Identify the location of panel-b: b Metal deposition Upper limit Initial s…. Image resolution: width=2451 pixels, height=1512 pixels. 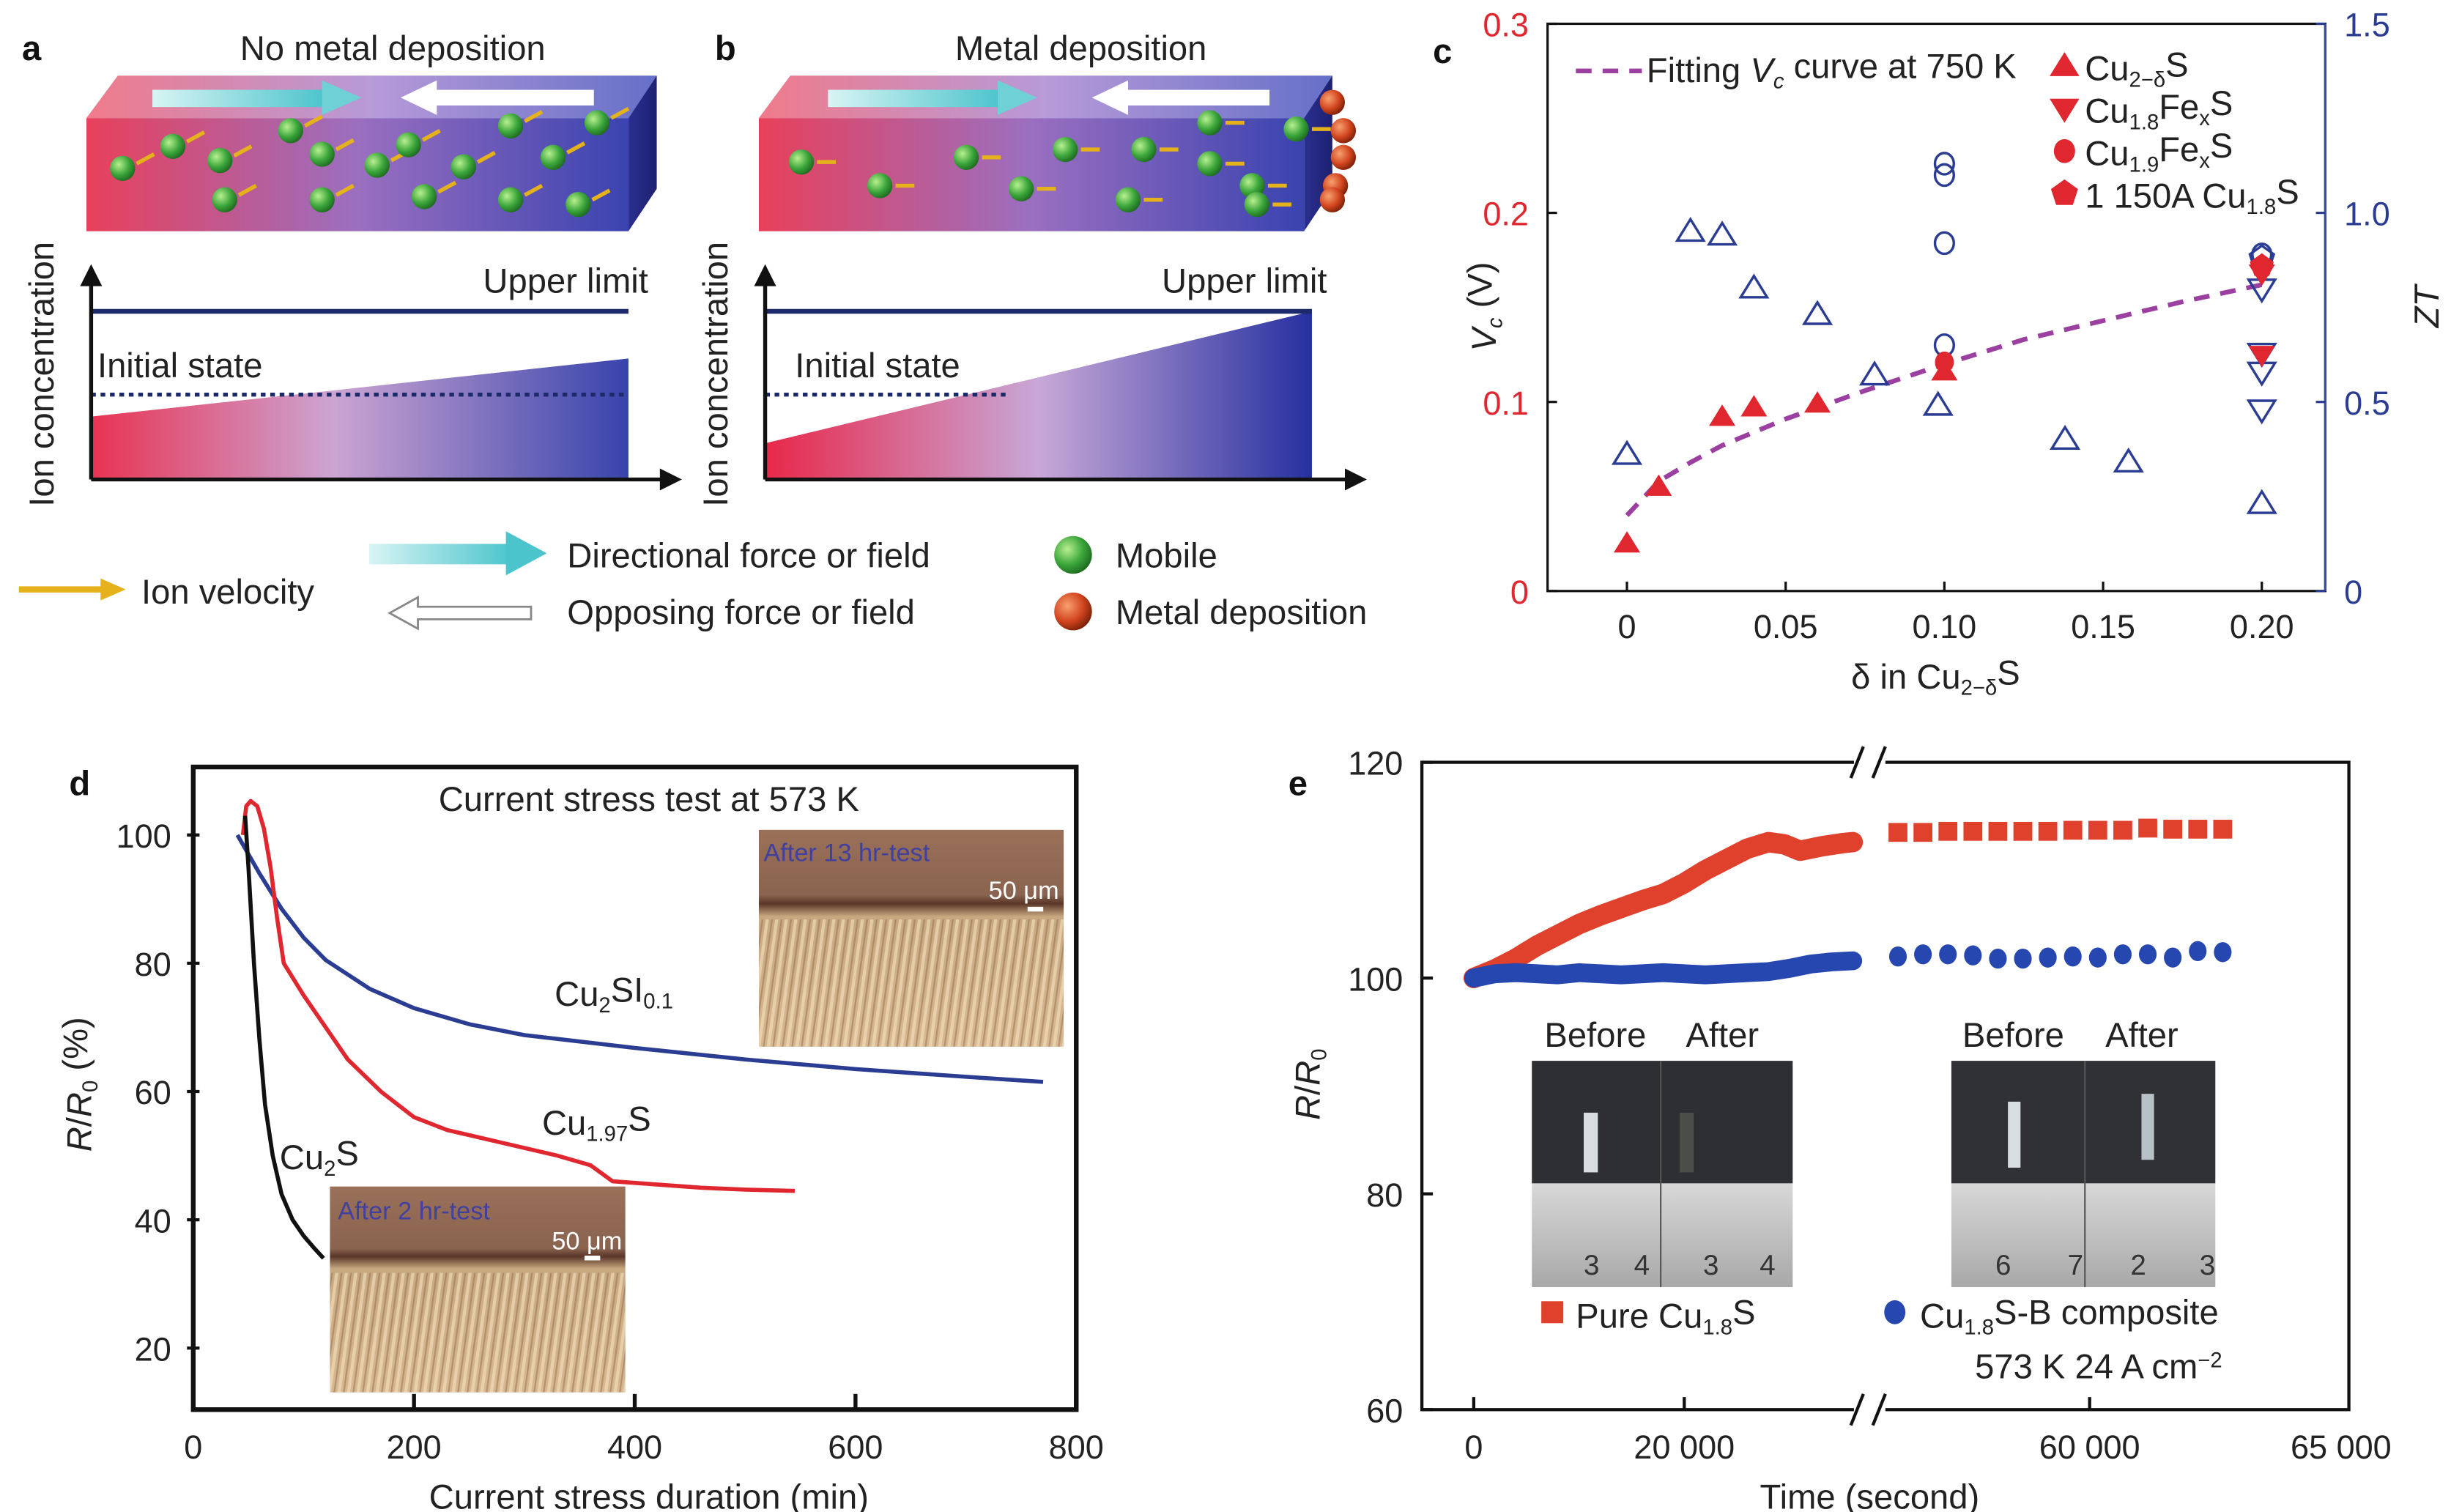
(1032, 268).